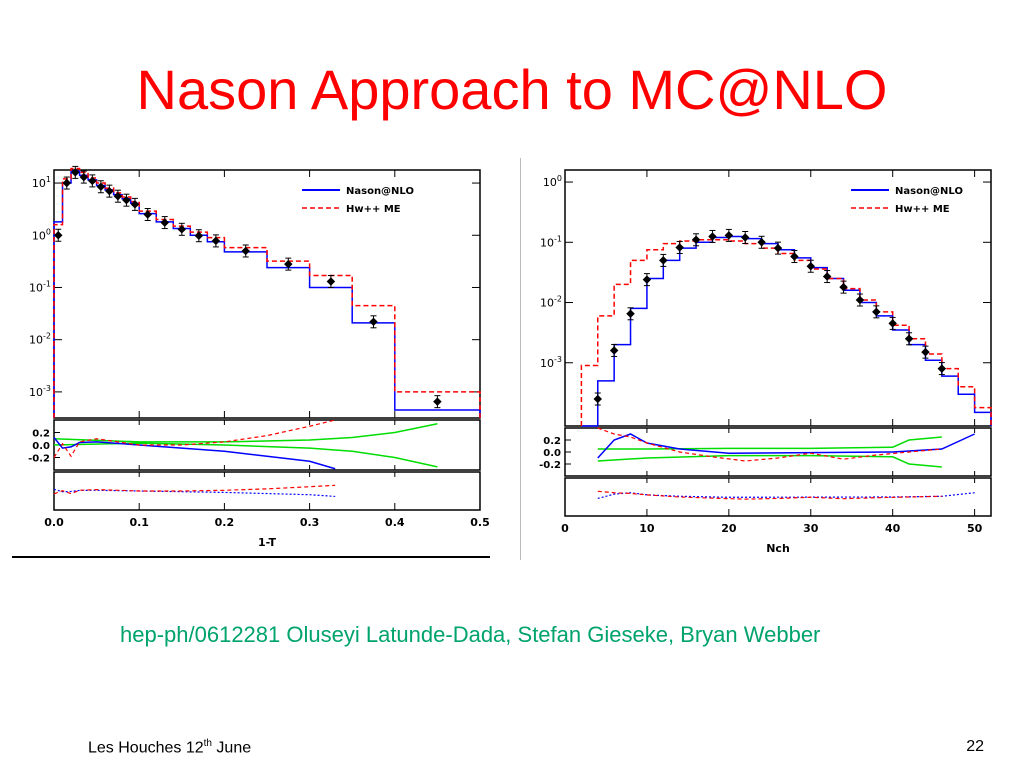 Image resolution: width=1024 pixels, height=768 pixels. What do you see at coordinates (893, 528) in the screenshot?
I see `x-tick-label: 40` at bounding box center [893, 528].